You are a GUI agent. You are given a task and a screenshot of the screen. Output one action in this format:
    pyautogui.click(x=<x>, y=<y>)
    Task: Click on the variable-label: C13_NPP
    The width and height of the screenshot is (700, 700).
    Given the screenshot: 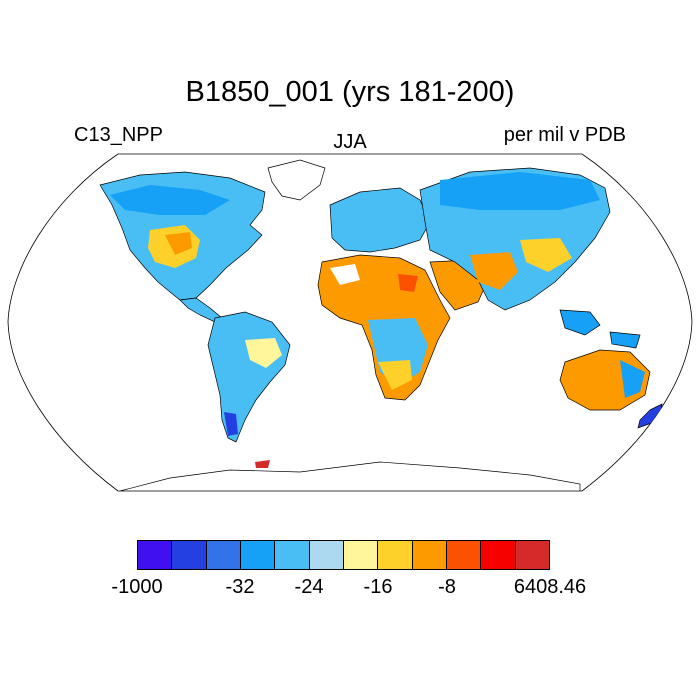 What is the action you would take?
    pyautogui.click(x=118, y=135)
    